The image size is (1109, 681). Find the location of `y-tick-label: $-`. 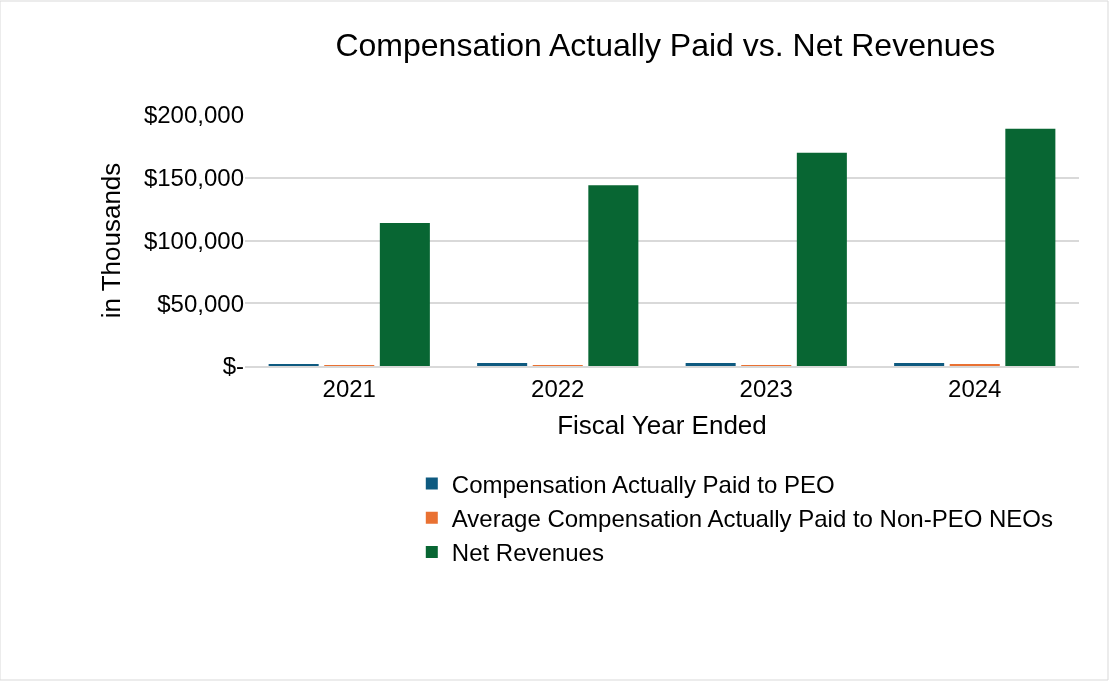

y-tick-label: $- is located at coordinates (233, 366).